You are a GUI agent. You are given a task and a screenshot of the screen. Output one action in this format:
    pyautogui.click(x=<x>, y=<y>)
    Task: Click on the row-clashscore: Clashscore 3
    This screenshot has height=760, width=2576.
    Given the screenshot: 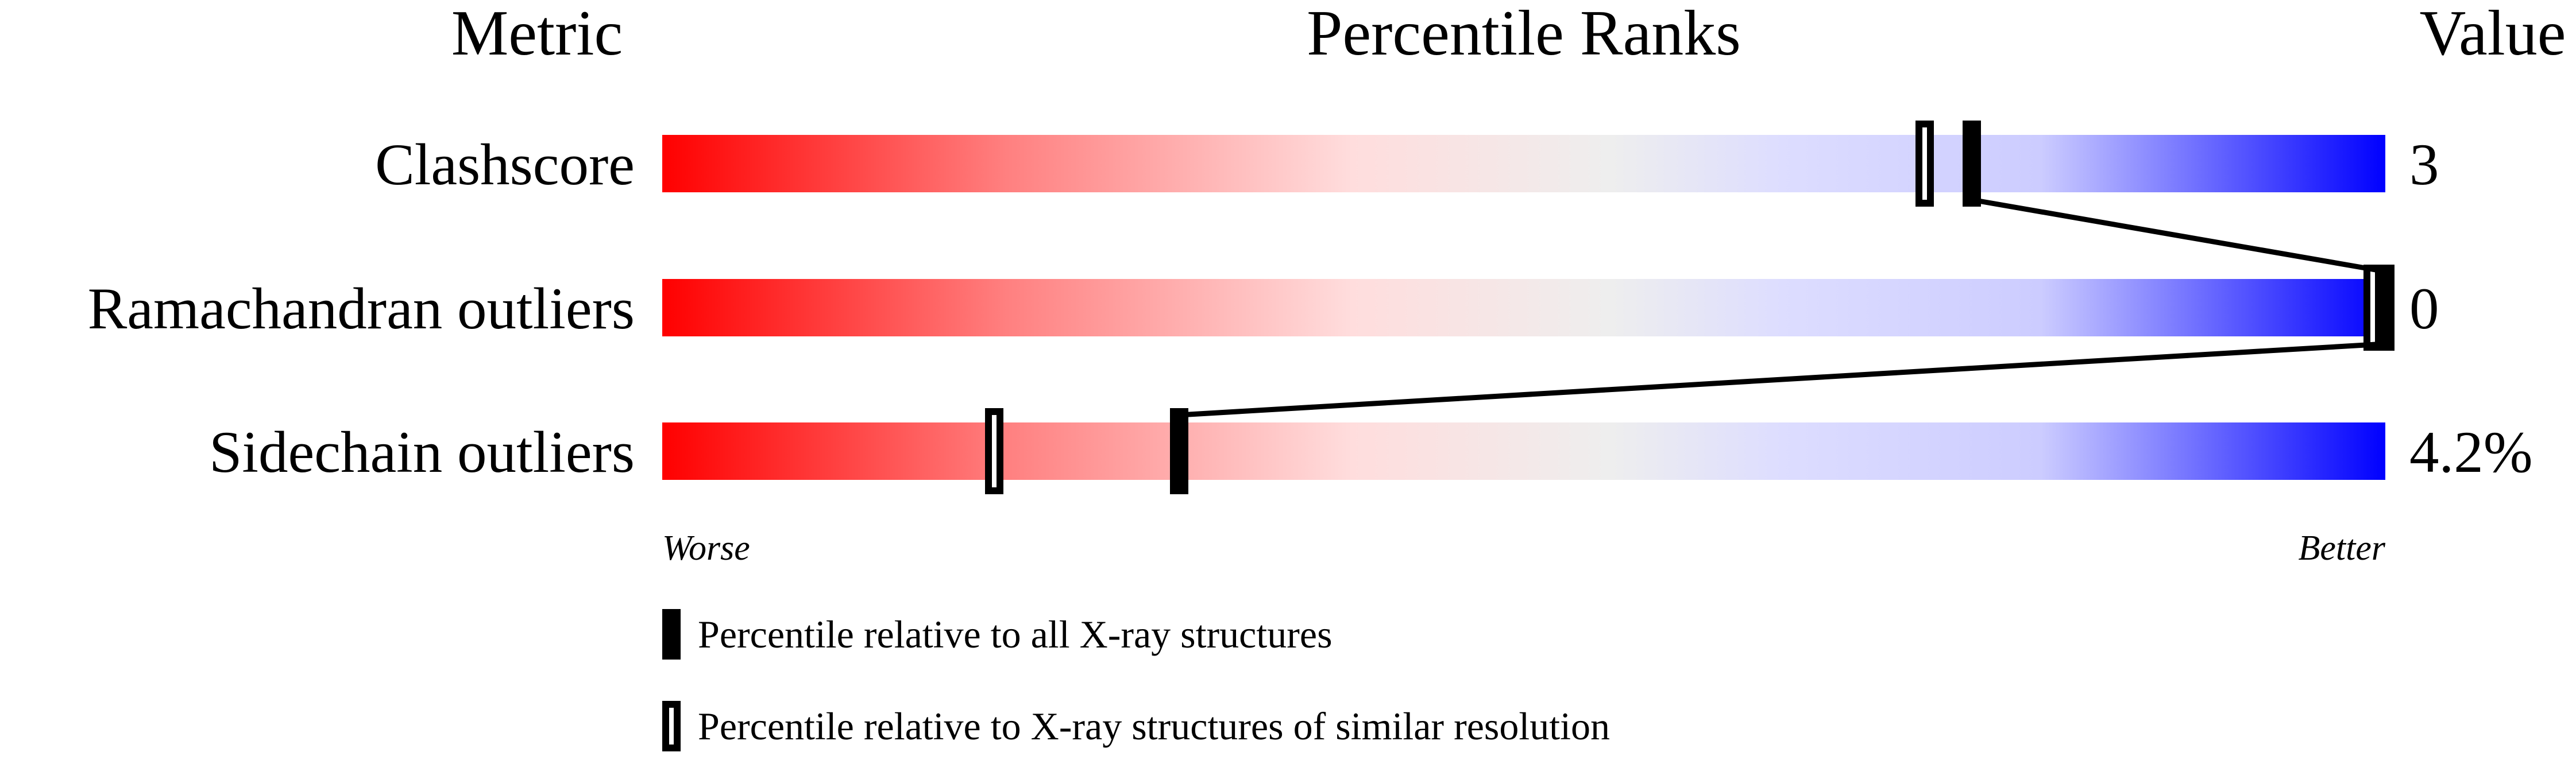 What is the action you would take?
    pyautogui.click(x=1407, y=164)
    